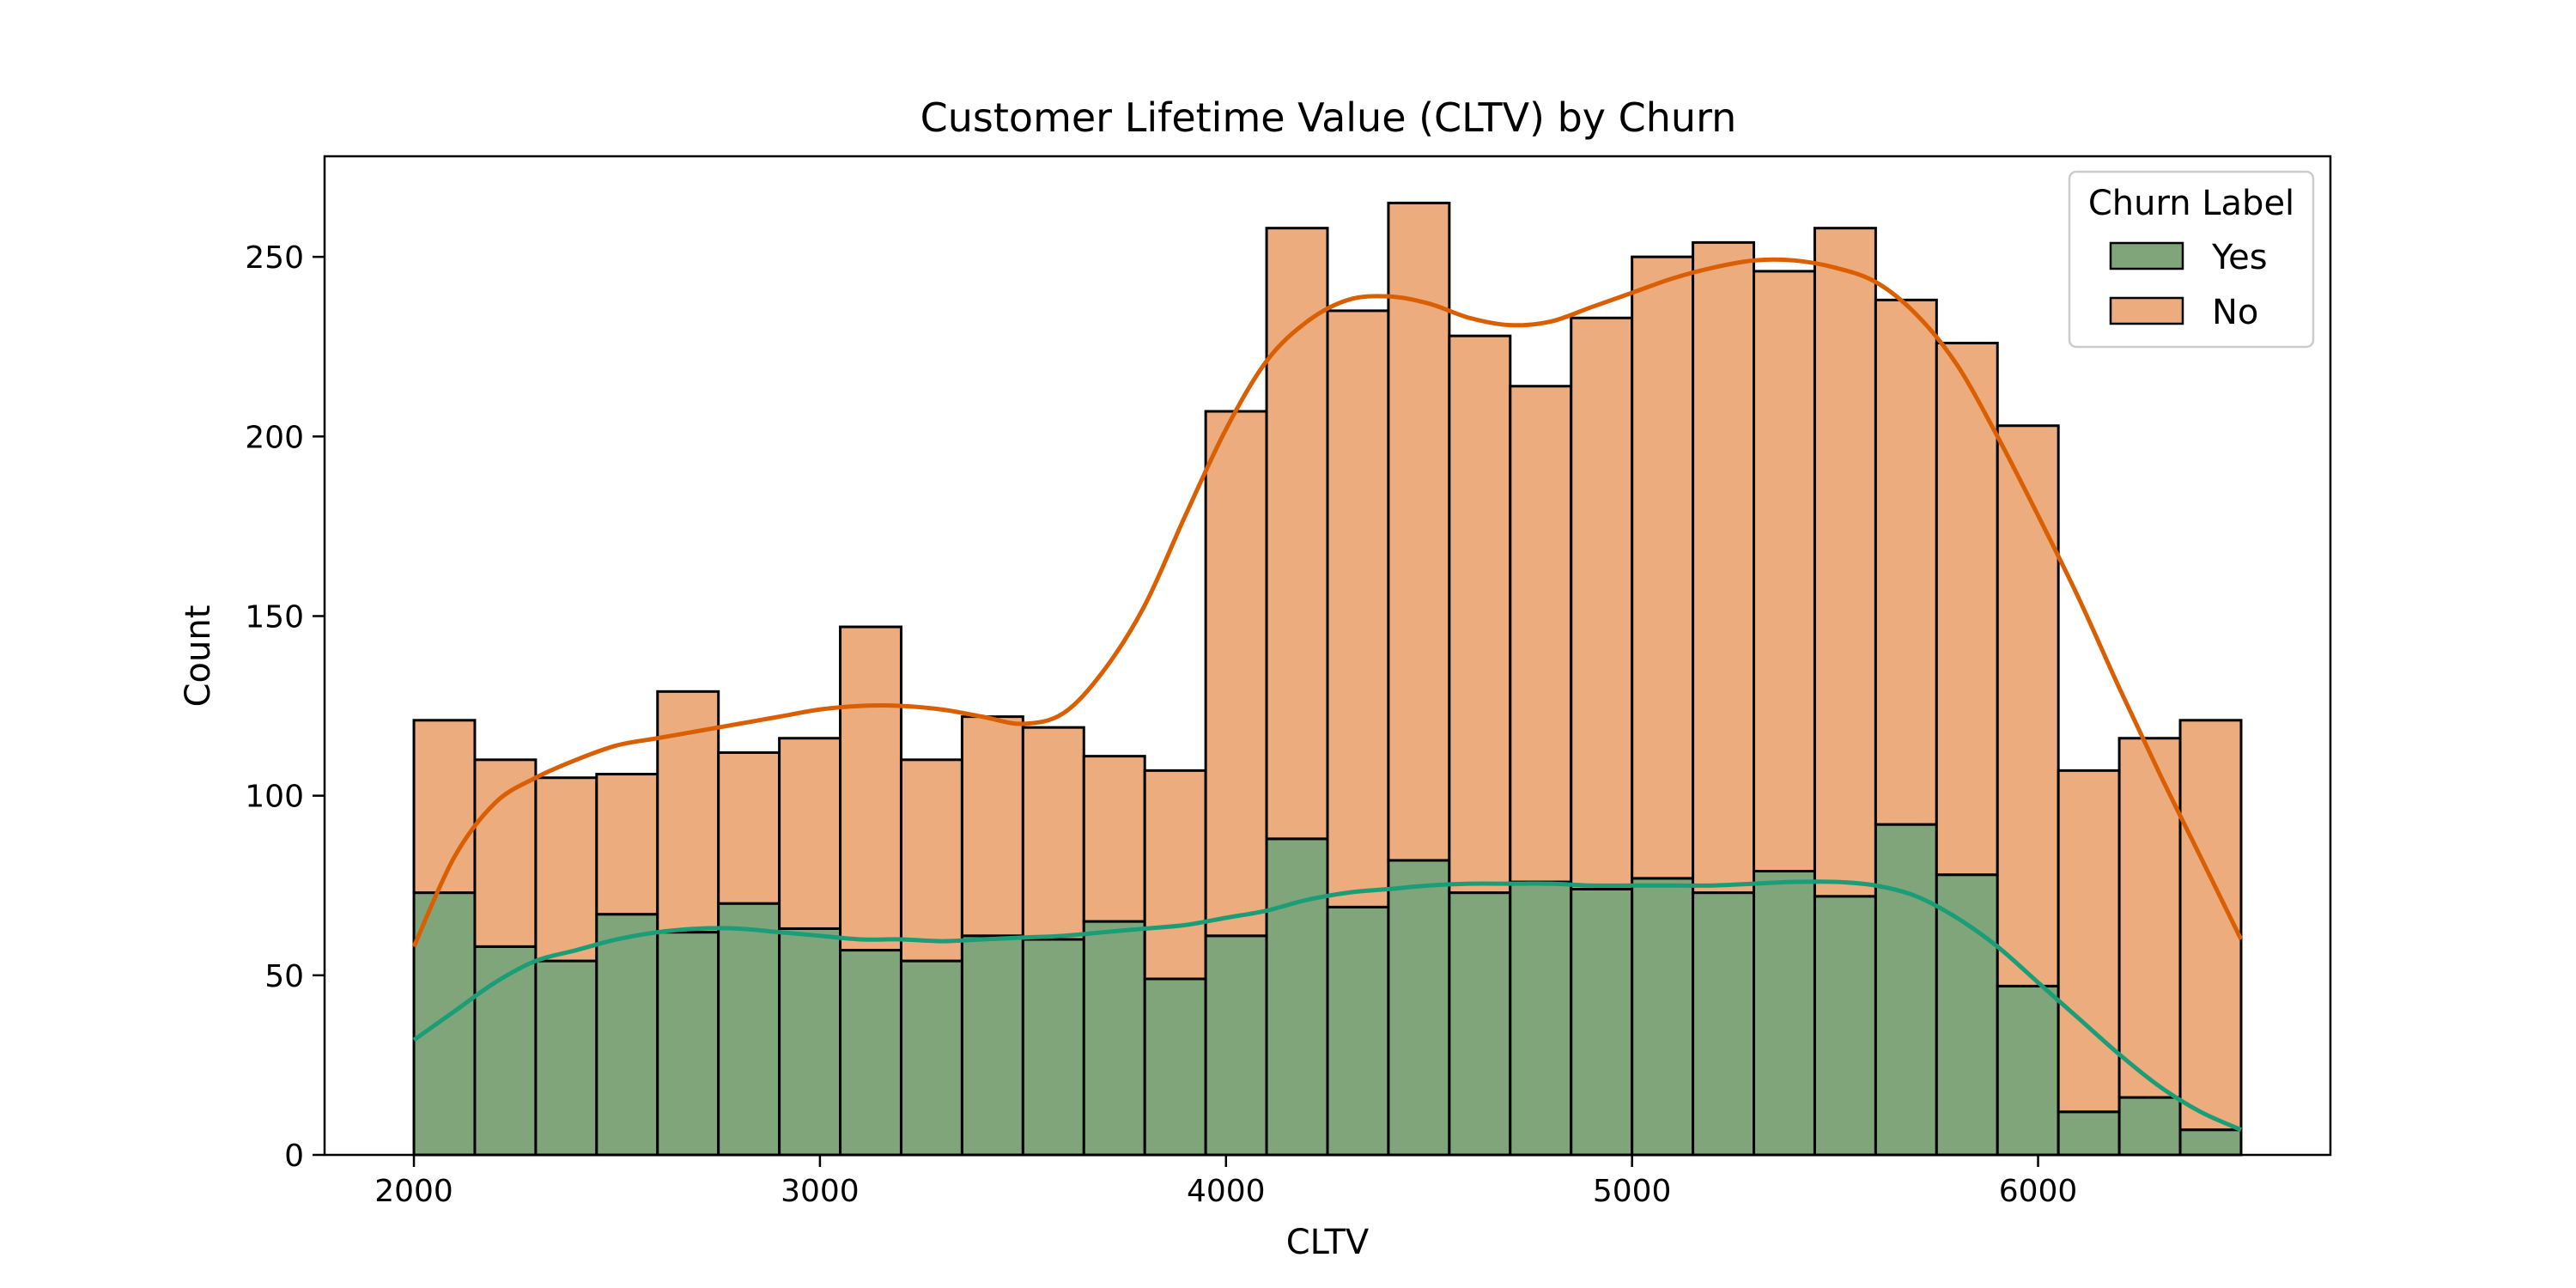 The width and height of the screenshot is (2576, 1288). What do you see at coordinates (198, 656) in the screenshot?
I see `y-axis-label: Count` at bounding box center [198, 656].